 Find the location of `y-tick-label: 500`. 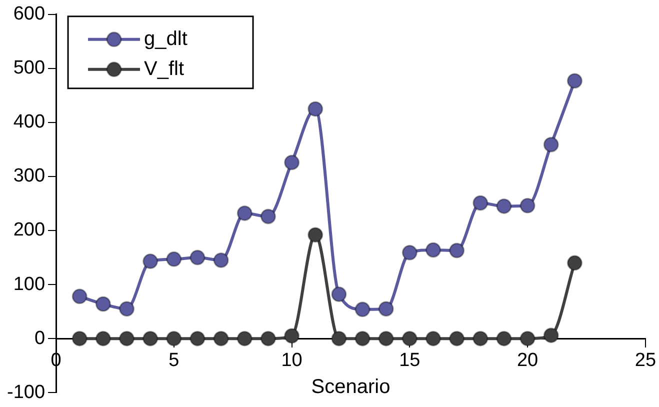

y-tick-label: 500 is located at coordinates (29, 68).